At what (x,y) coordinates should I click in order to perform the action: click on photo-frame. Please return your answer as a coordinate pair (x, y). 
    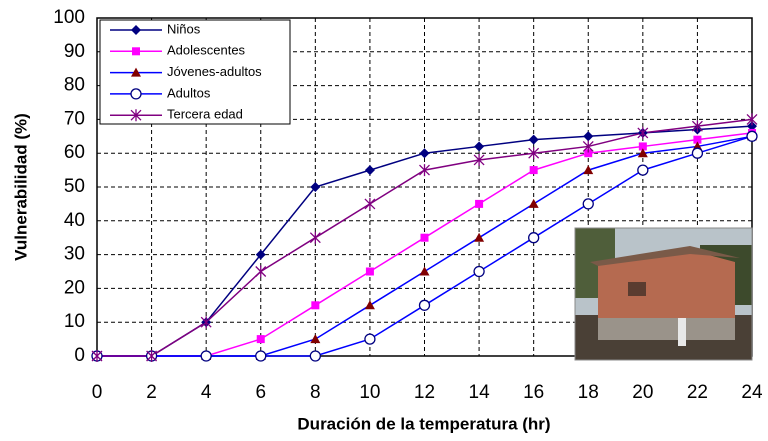
    Looking at the image, I should click on (663, 294).